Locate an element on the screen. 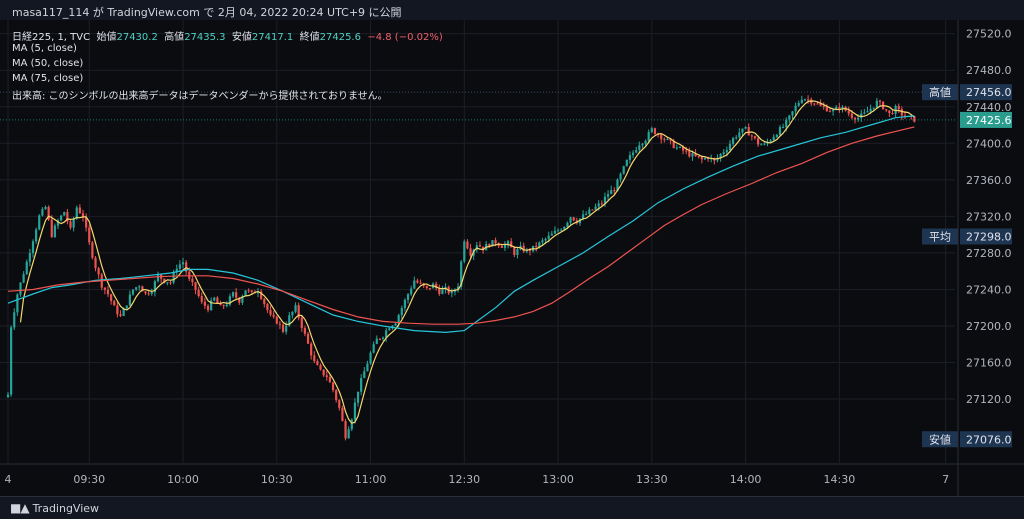 The image size is (1024, 519). time-tick-5: 12:30 is located at coordinates (464, 479).